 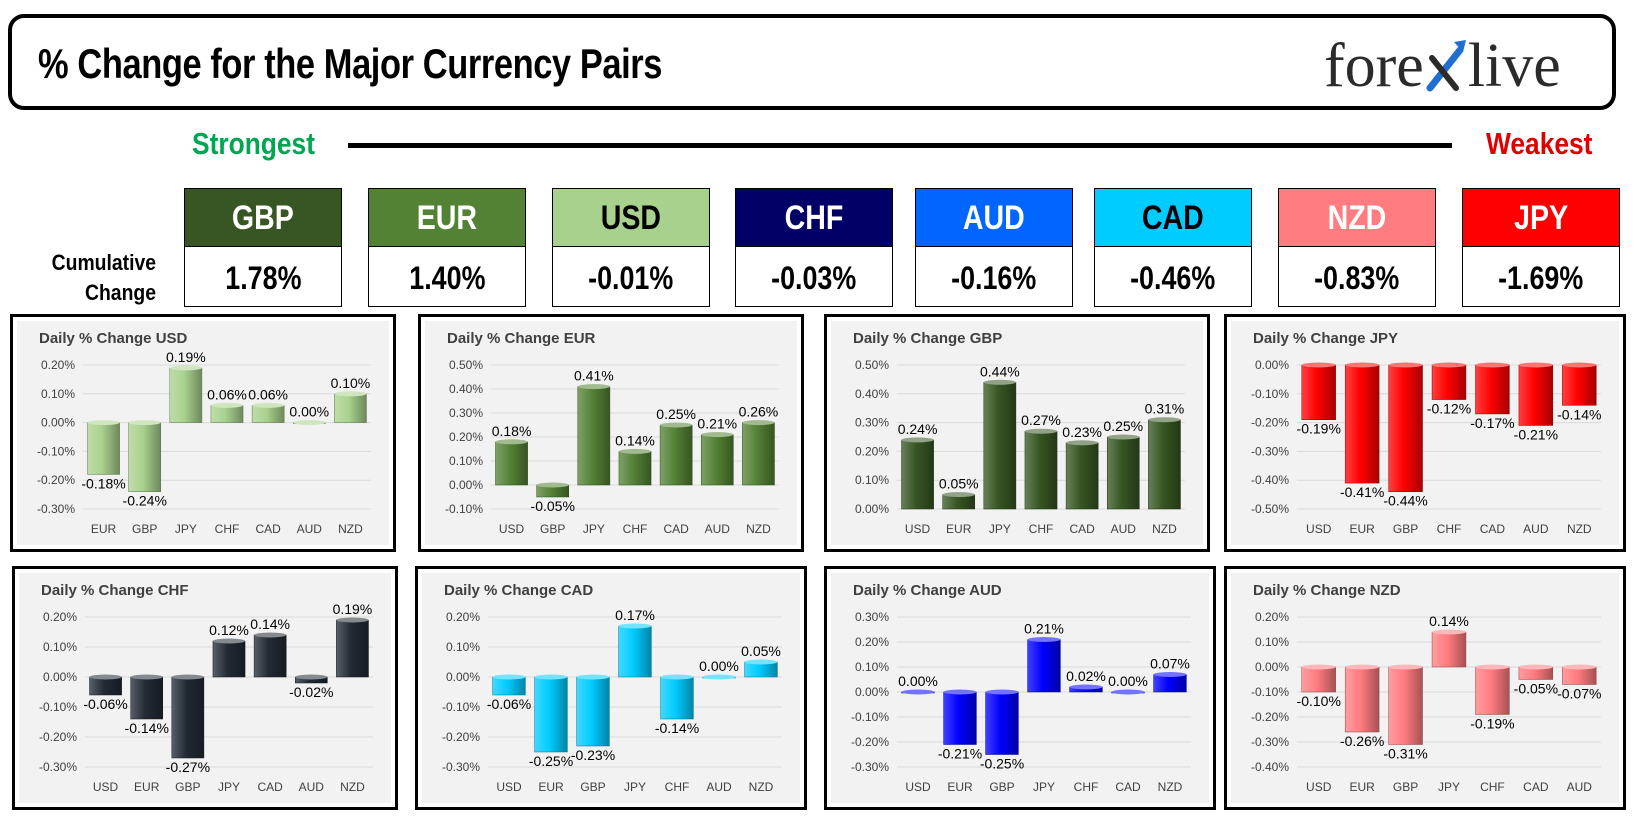 What do you see at coordinates (1041, 420) in the screenshot?
I see `data-label: 0.27%` at bounding box center [1041, 420].